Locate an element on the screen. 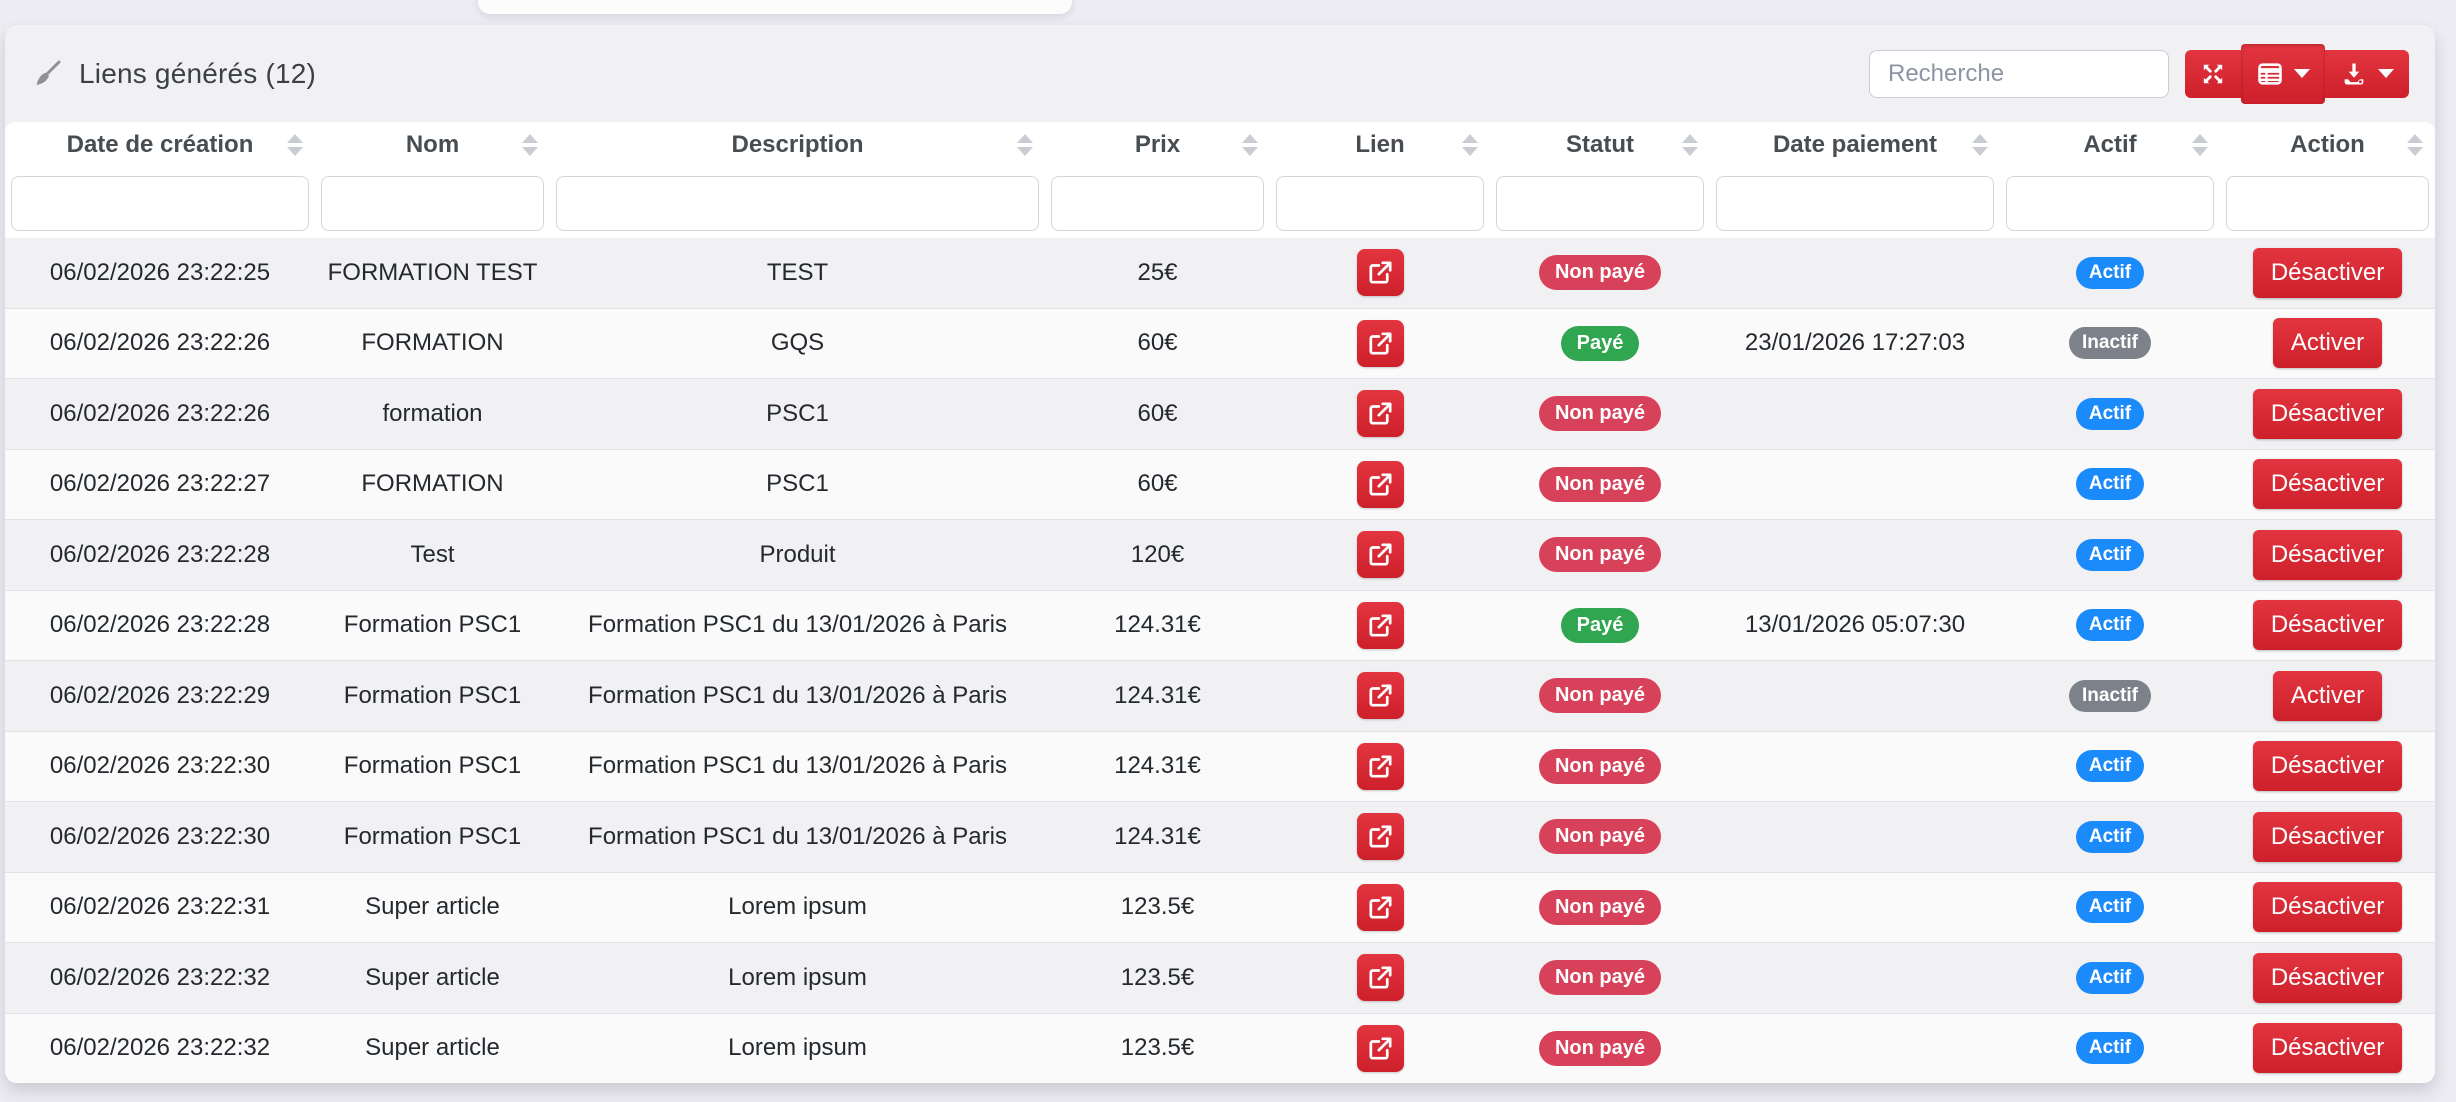 This screenshot has width=2456, height=1102. cell-prix: 124.31€ is located at coordinates (1157, 767).